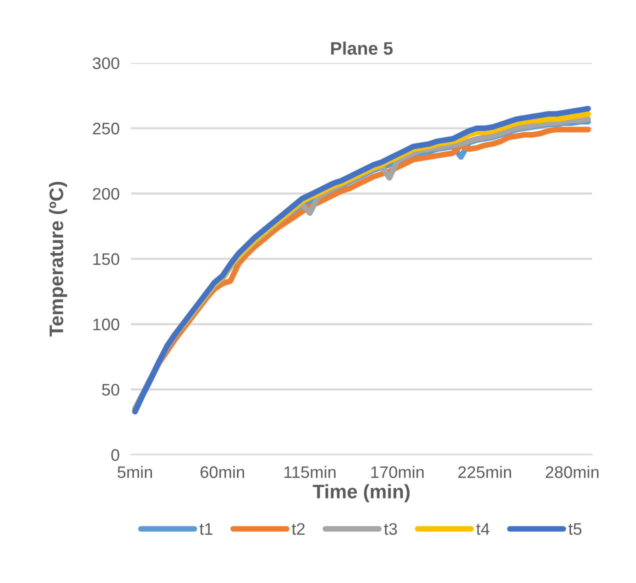 This screenshot has width=636, height=583. I want to click on y-tick-label: 250, so click(106, 128).